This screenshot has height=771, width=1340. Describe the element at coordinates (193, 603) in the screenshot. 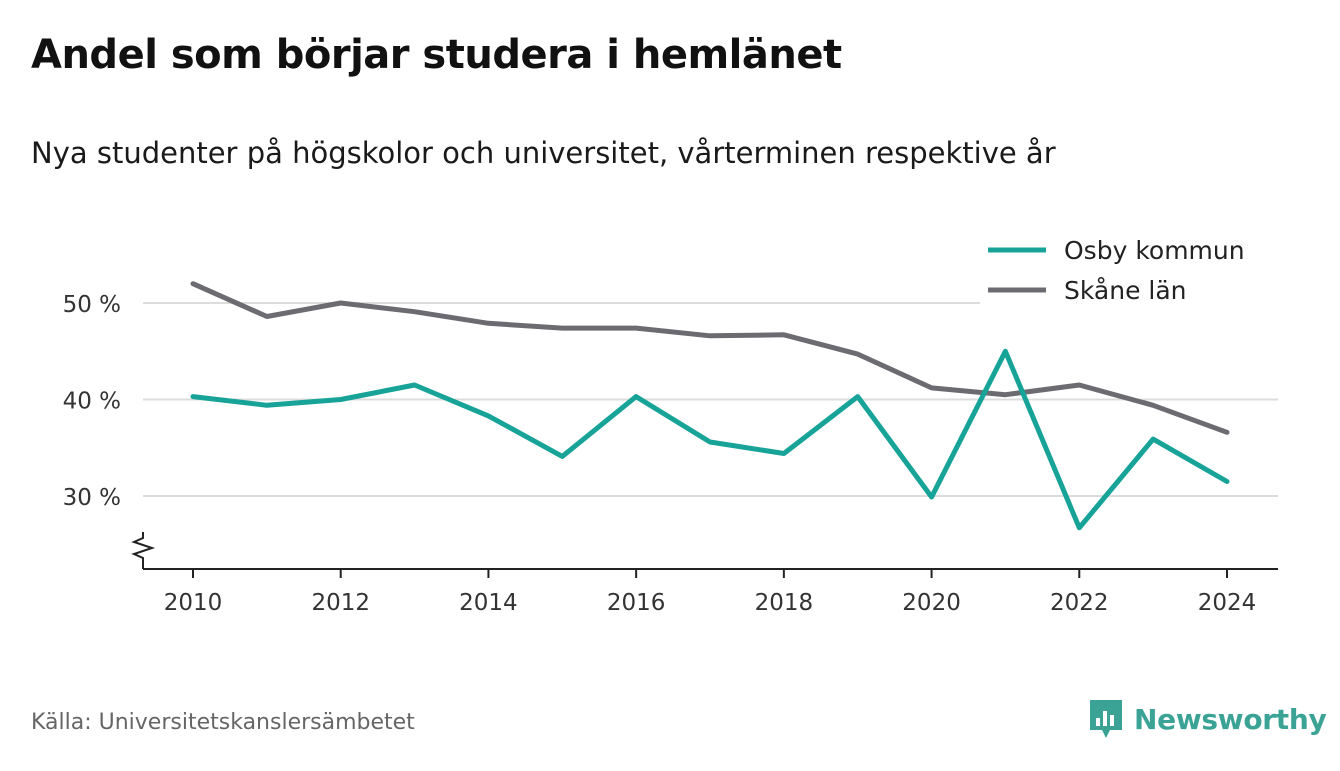

I see `x-tick-label: 2010` at that location.